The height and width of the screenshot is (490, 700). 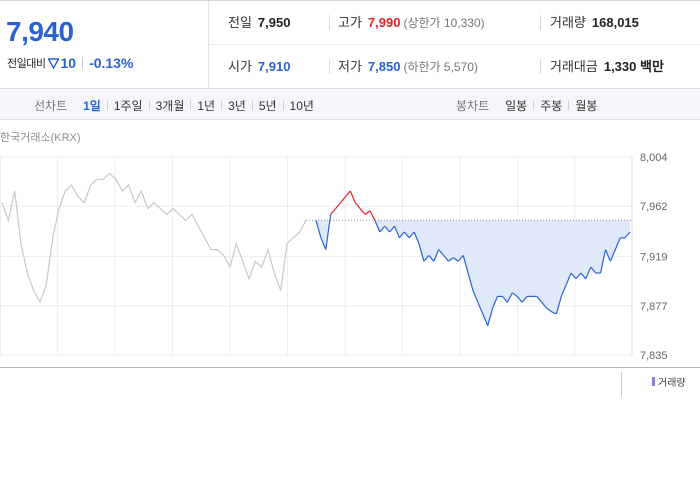 I want to click on stat-value: 168,015, so click(x=615, y=22).